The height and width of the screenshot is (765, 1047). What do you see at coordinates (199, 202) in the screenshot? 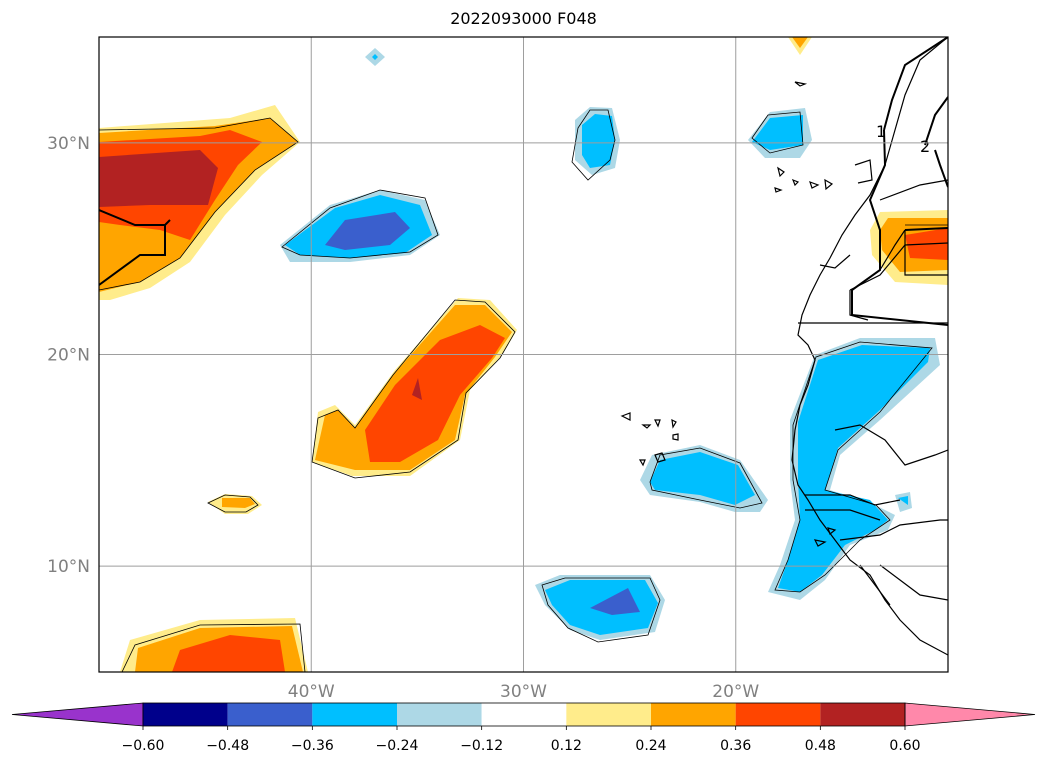
I see `positive-anomaly-northwest` at bounding box center [199, 202].